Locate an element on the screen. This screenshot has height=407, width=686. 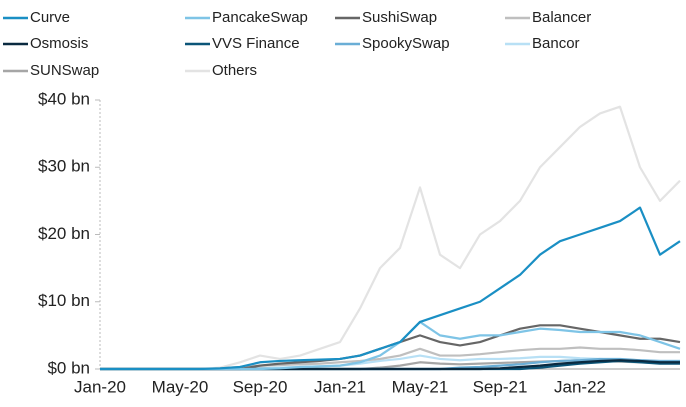
x-tick-label: Sep-21 is located at coordinates (500, 386).